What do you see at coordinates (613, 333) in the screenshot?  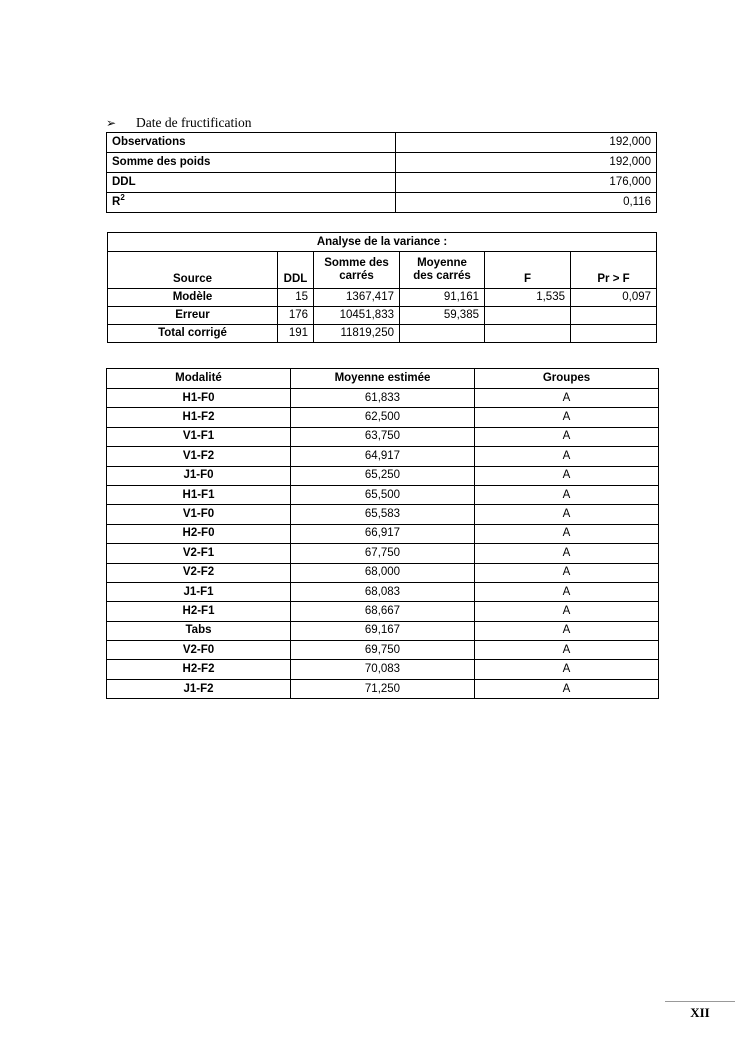 I see `anova-pr-total-corrige` at bounding box center [613, 333].